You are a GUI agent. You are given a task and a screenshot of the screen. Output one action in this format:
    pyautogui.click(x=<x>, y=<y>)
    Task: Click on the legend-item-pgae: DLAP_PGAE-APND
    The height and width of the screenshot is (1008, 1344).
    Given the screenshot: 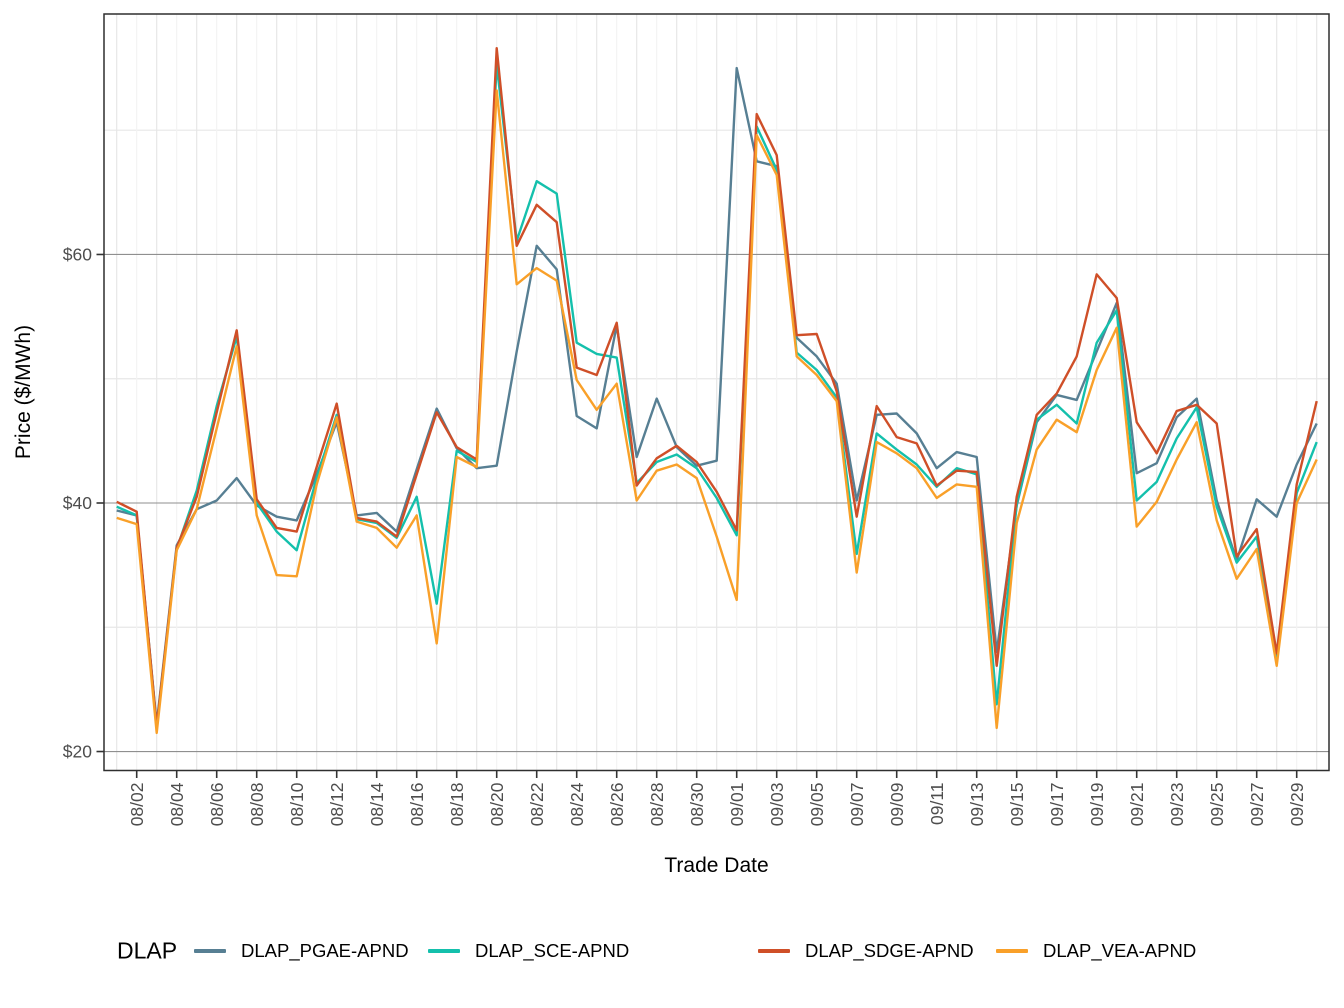 What is the action you would take?
    pyautogui.click(x=301, y=951)
    